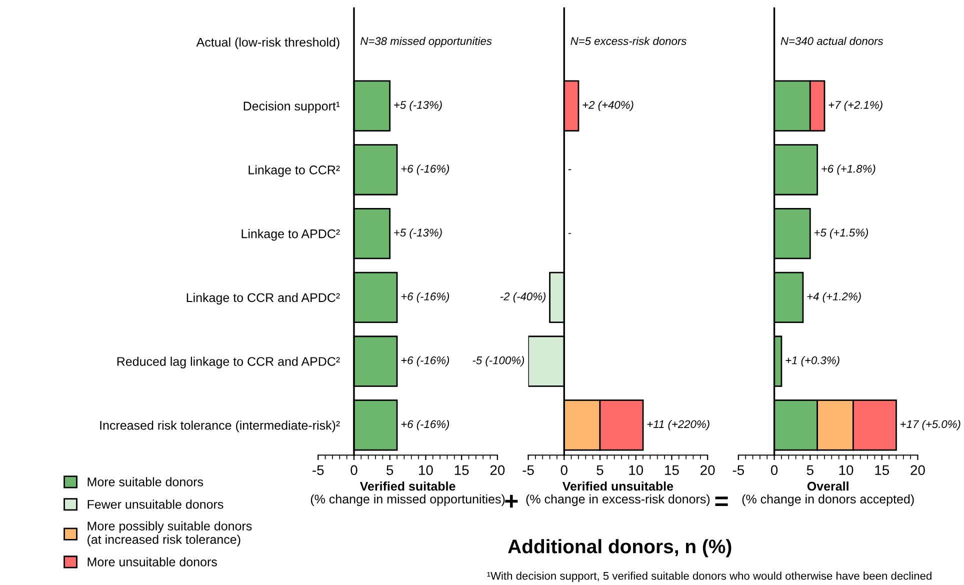 This screenshot has width=964, height=585. Describe the element at coordinates (292, 107) in the screenshot. I see `y-tick-label: Decision support¹` at that location.